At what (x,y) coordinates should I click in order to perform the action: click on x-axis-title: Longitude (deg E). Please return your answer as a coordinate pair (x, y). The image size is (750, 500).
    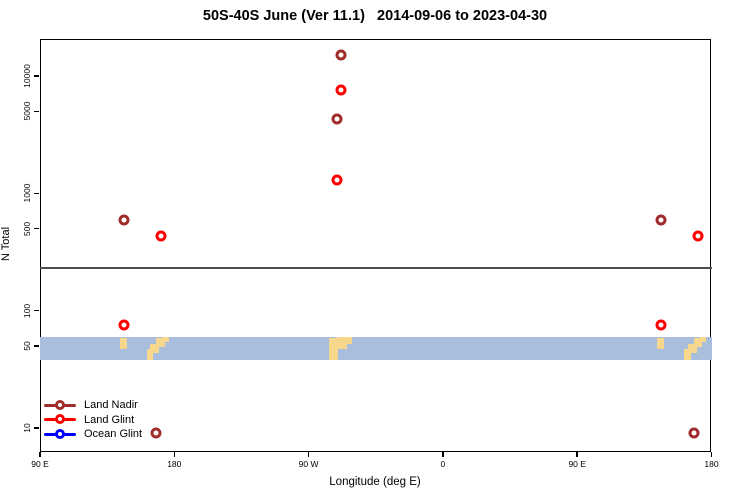
    Looking at the image, I should click on (375, 482).